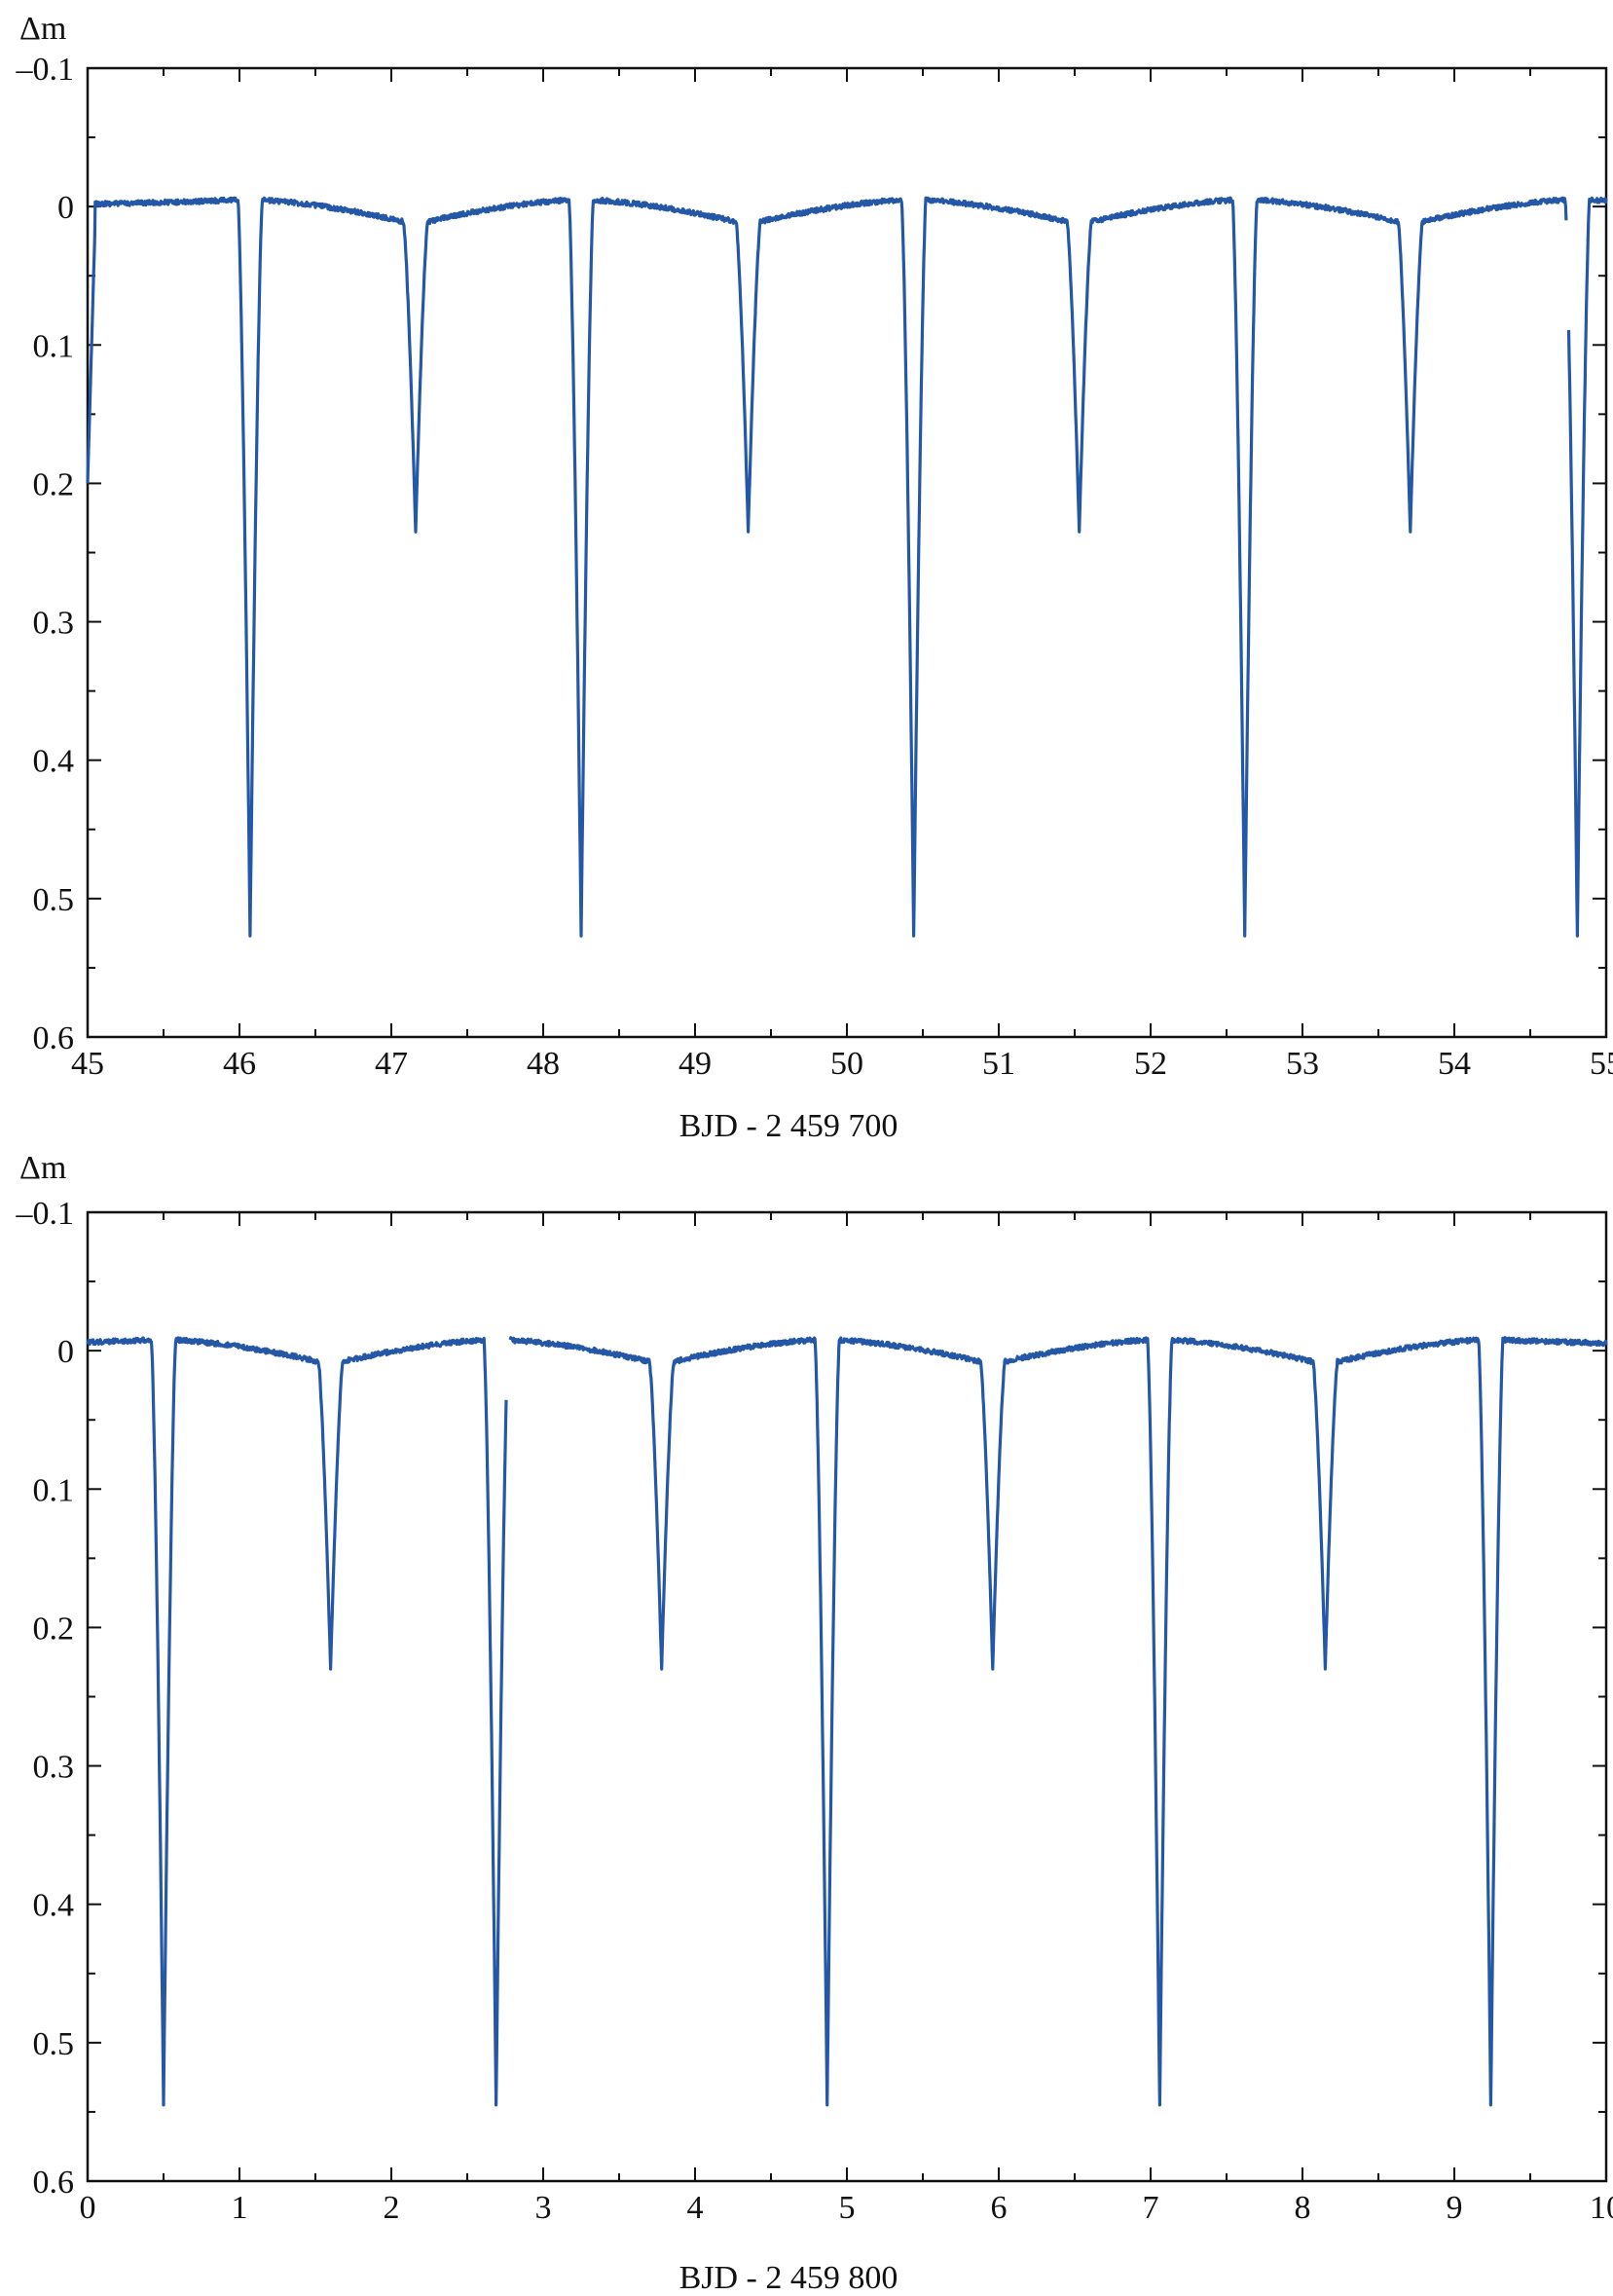 This screenshot has width=1613, height=2296. Describe the element at coordinates (1454, 1064) in the screenshot. I see `x-tick-label: 54` at that location.